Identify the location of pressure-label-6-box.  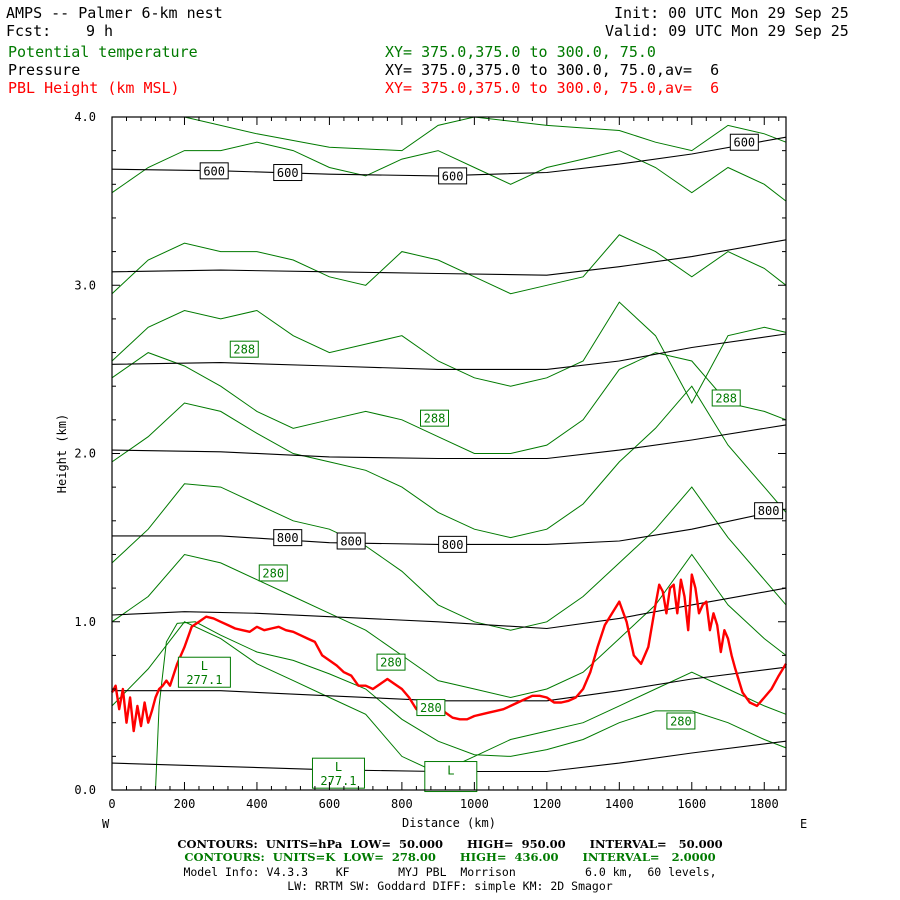
(453, 544).